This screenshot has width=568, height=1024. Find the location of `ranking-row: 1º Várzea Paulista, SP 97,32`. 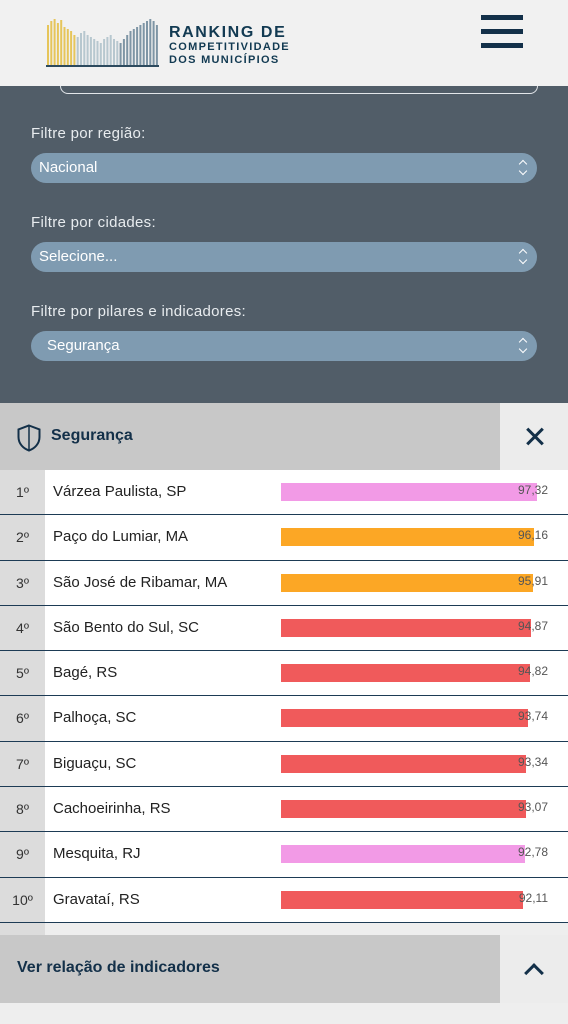

ranking-row: 1º Várzea Paulista, SP 97,32 is located at coordinates (284, 493).